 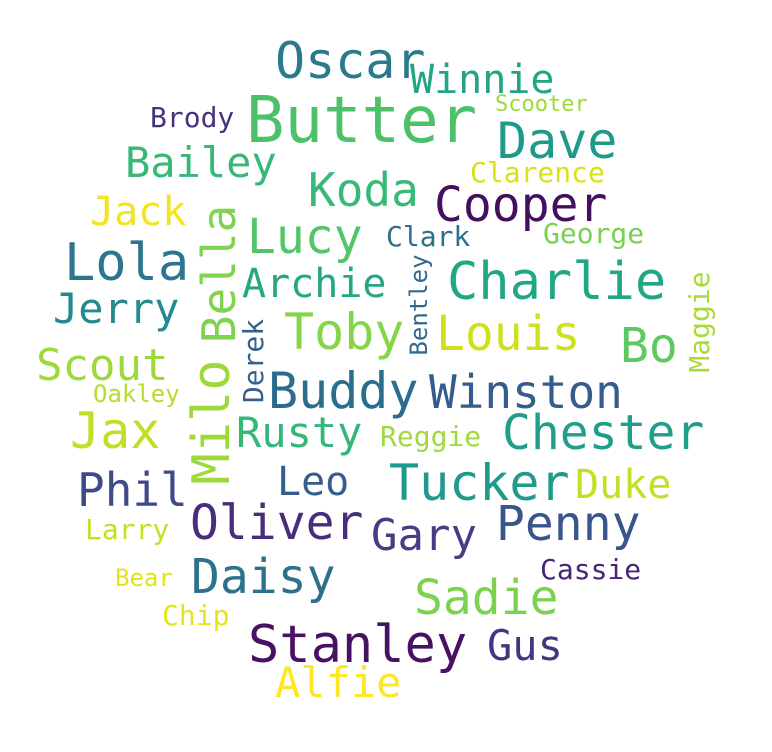 I want to click on word-scooter: Scooter, so click(x=541, y=104).